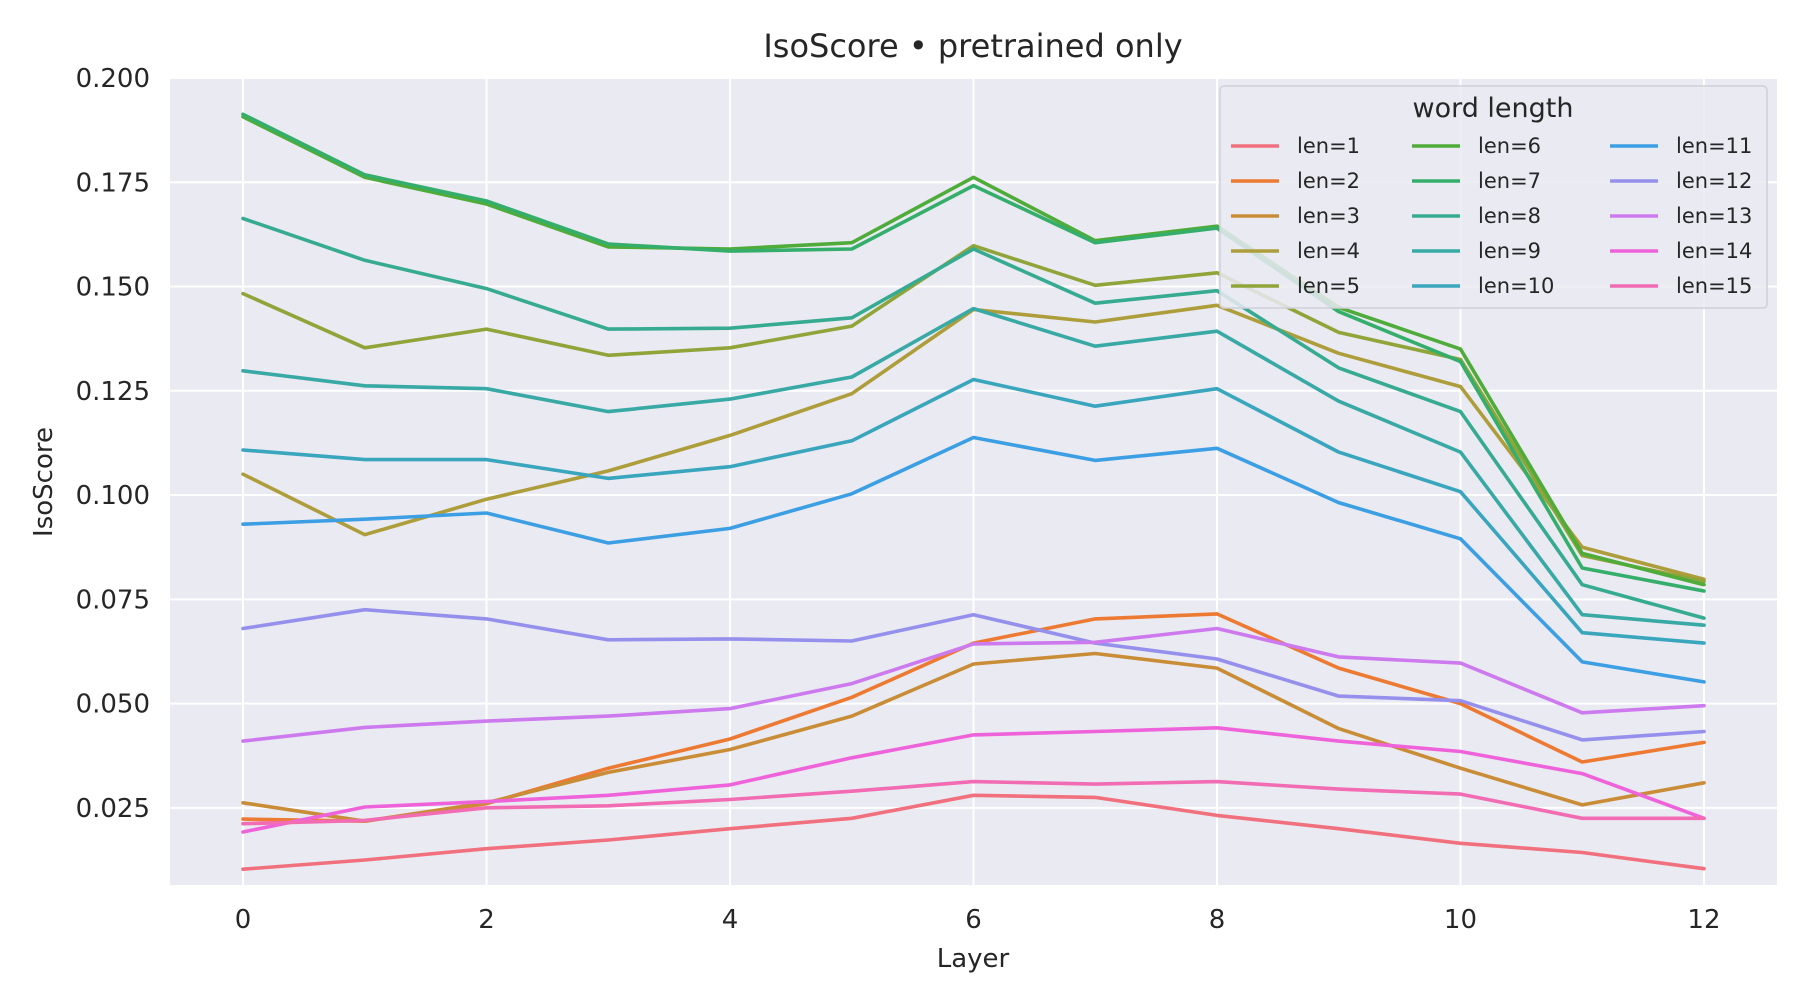 The image size is (1800, 1000). What do you see at coordinates (113, 809) in the screenshot?
I see `y-tick-label: 0.025` at bounding box center [113, 809].